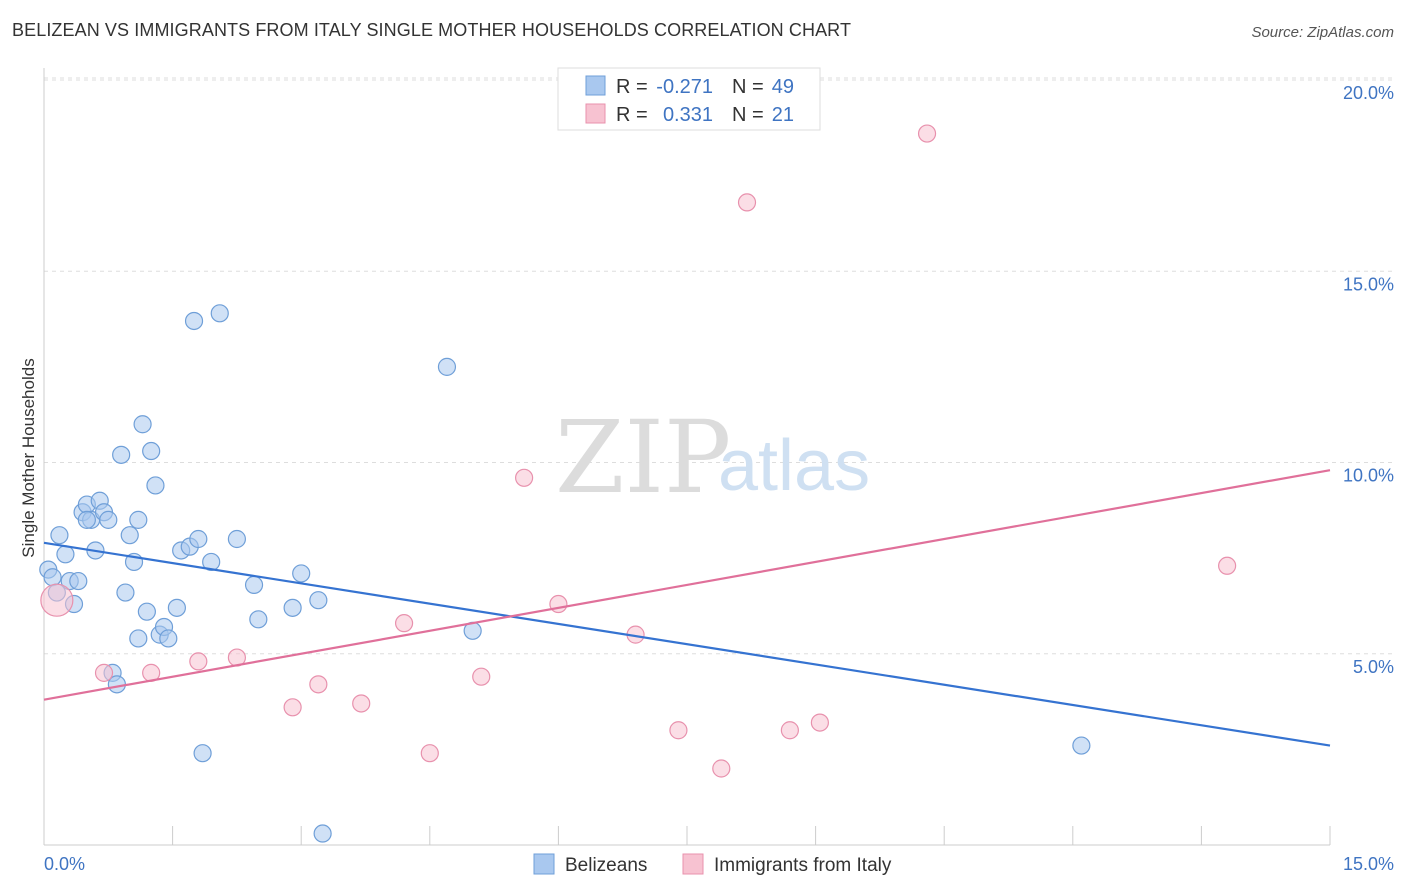 The image size is (1406, 892). I want to click on bottom-legend-label-italy: Immigrants from Italy, so click(803, 865).